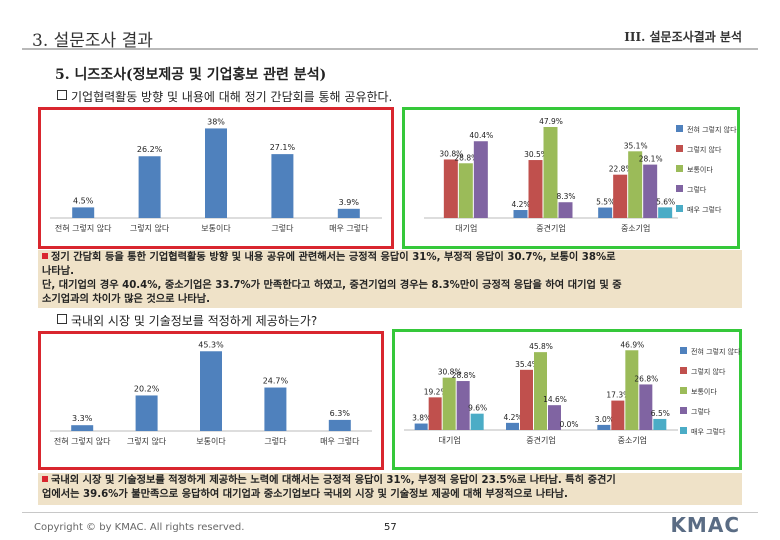 This screenshot has width=780, height=540. Describe the element at coordinates (520, 204) in the screenshot. I see `data-label: 4.2%` at that location.